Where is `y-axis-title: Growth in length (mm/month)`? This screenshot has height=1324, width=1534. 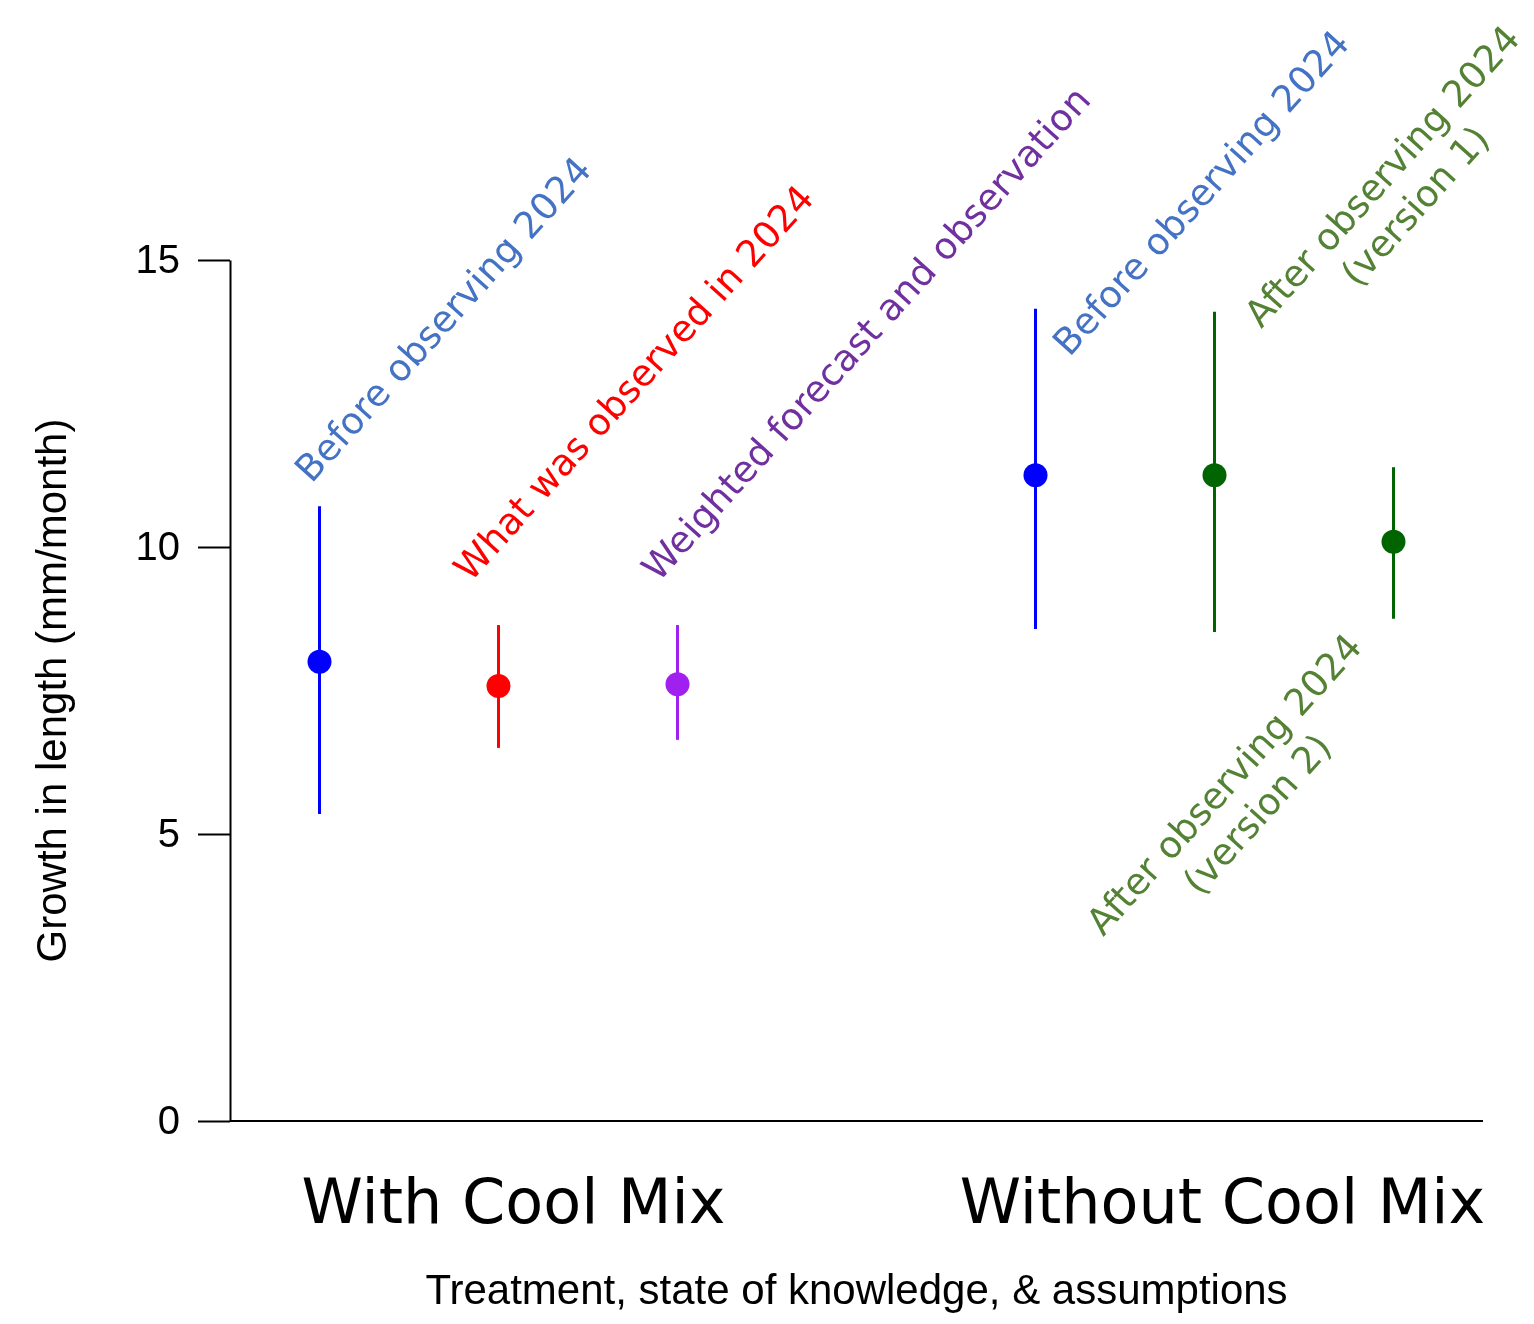
y-axis-title: Growth in length (mm/month) is located at coordinates (51, 690).